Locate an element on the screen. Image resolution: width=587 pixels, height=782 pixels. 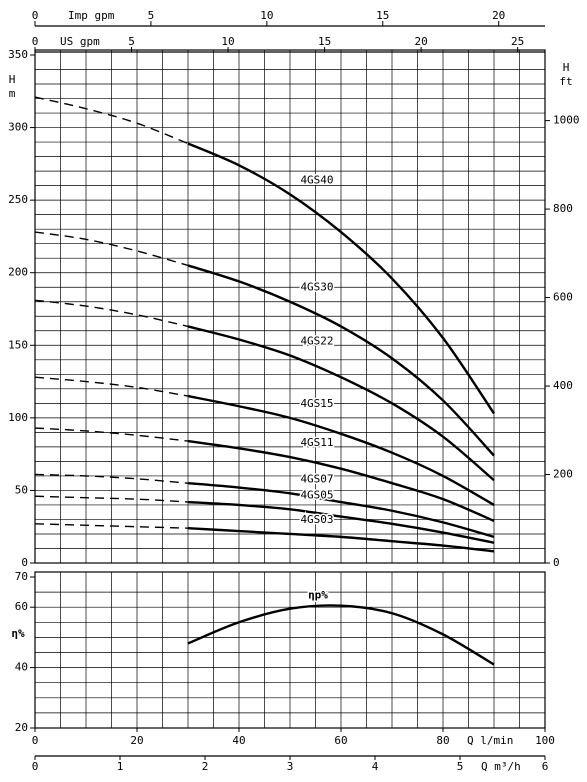
bottom-tick-label: 3 is located at coordinates (290, 766).